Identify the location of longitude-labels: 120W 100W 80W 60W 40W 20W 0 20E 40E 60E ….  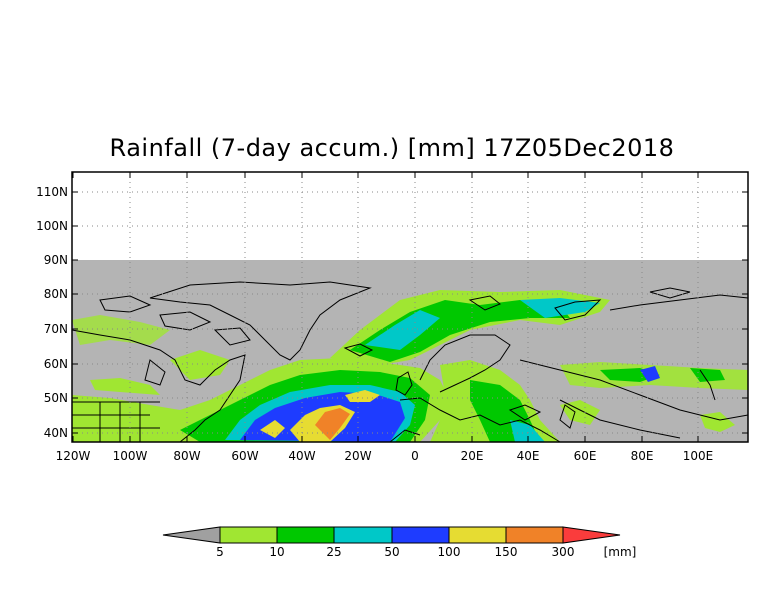
(385, 456).